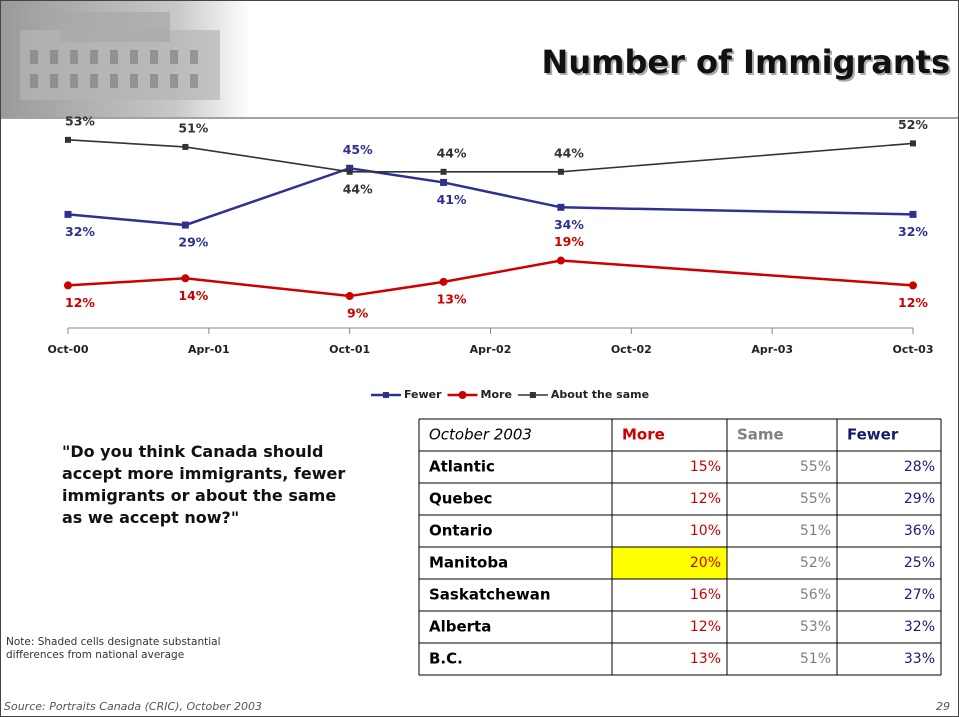  What do you see at coordinates (943, 706) in the screenshot?
I see `page-number: 29` at bounding box center [943, 706].